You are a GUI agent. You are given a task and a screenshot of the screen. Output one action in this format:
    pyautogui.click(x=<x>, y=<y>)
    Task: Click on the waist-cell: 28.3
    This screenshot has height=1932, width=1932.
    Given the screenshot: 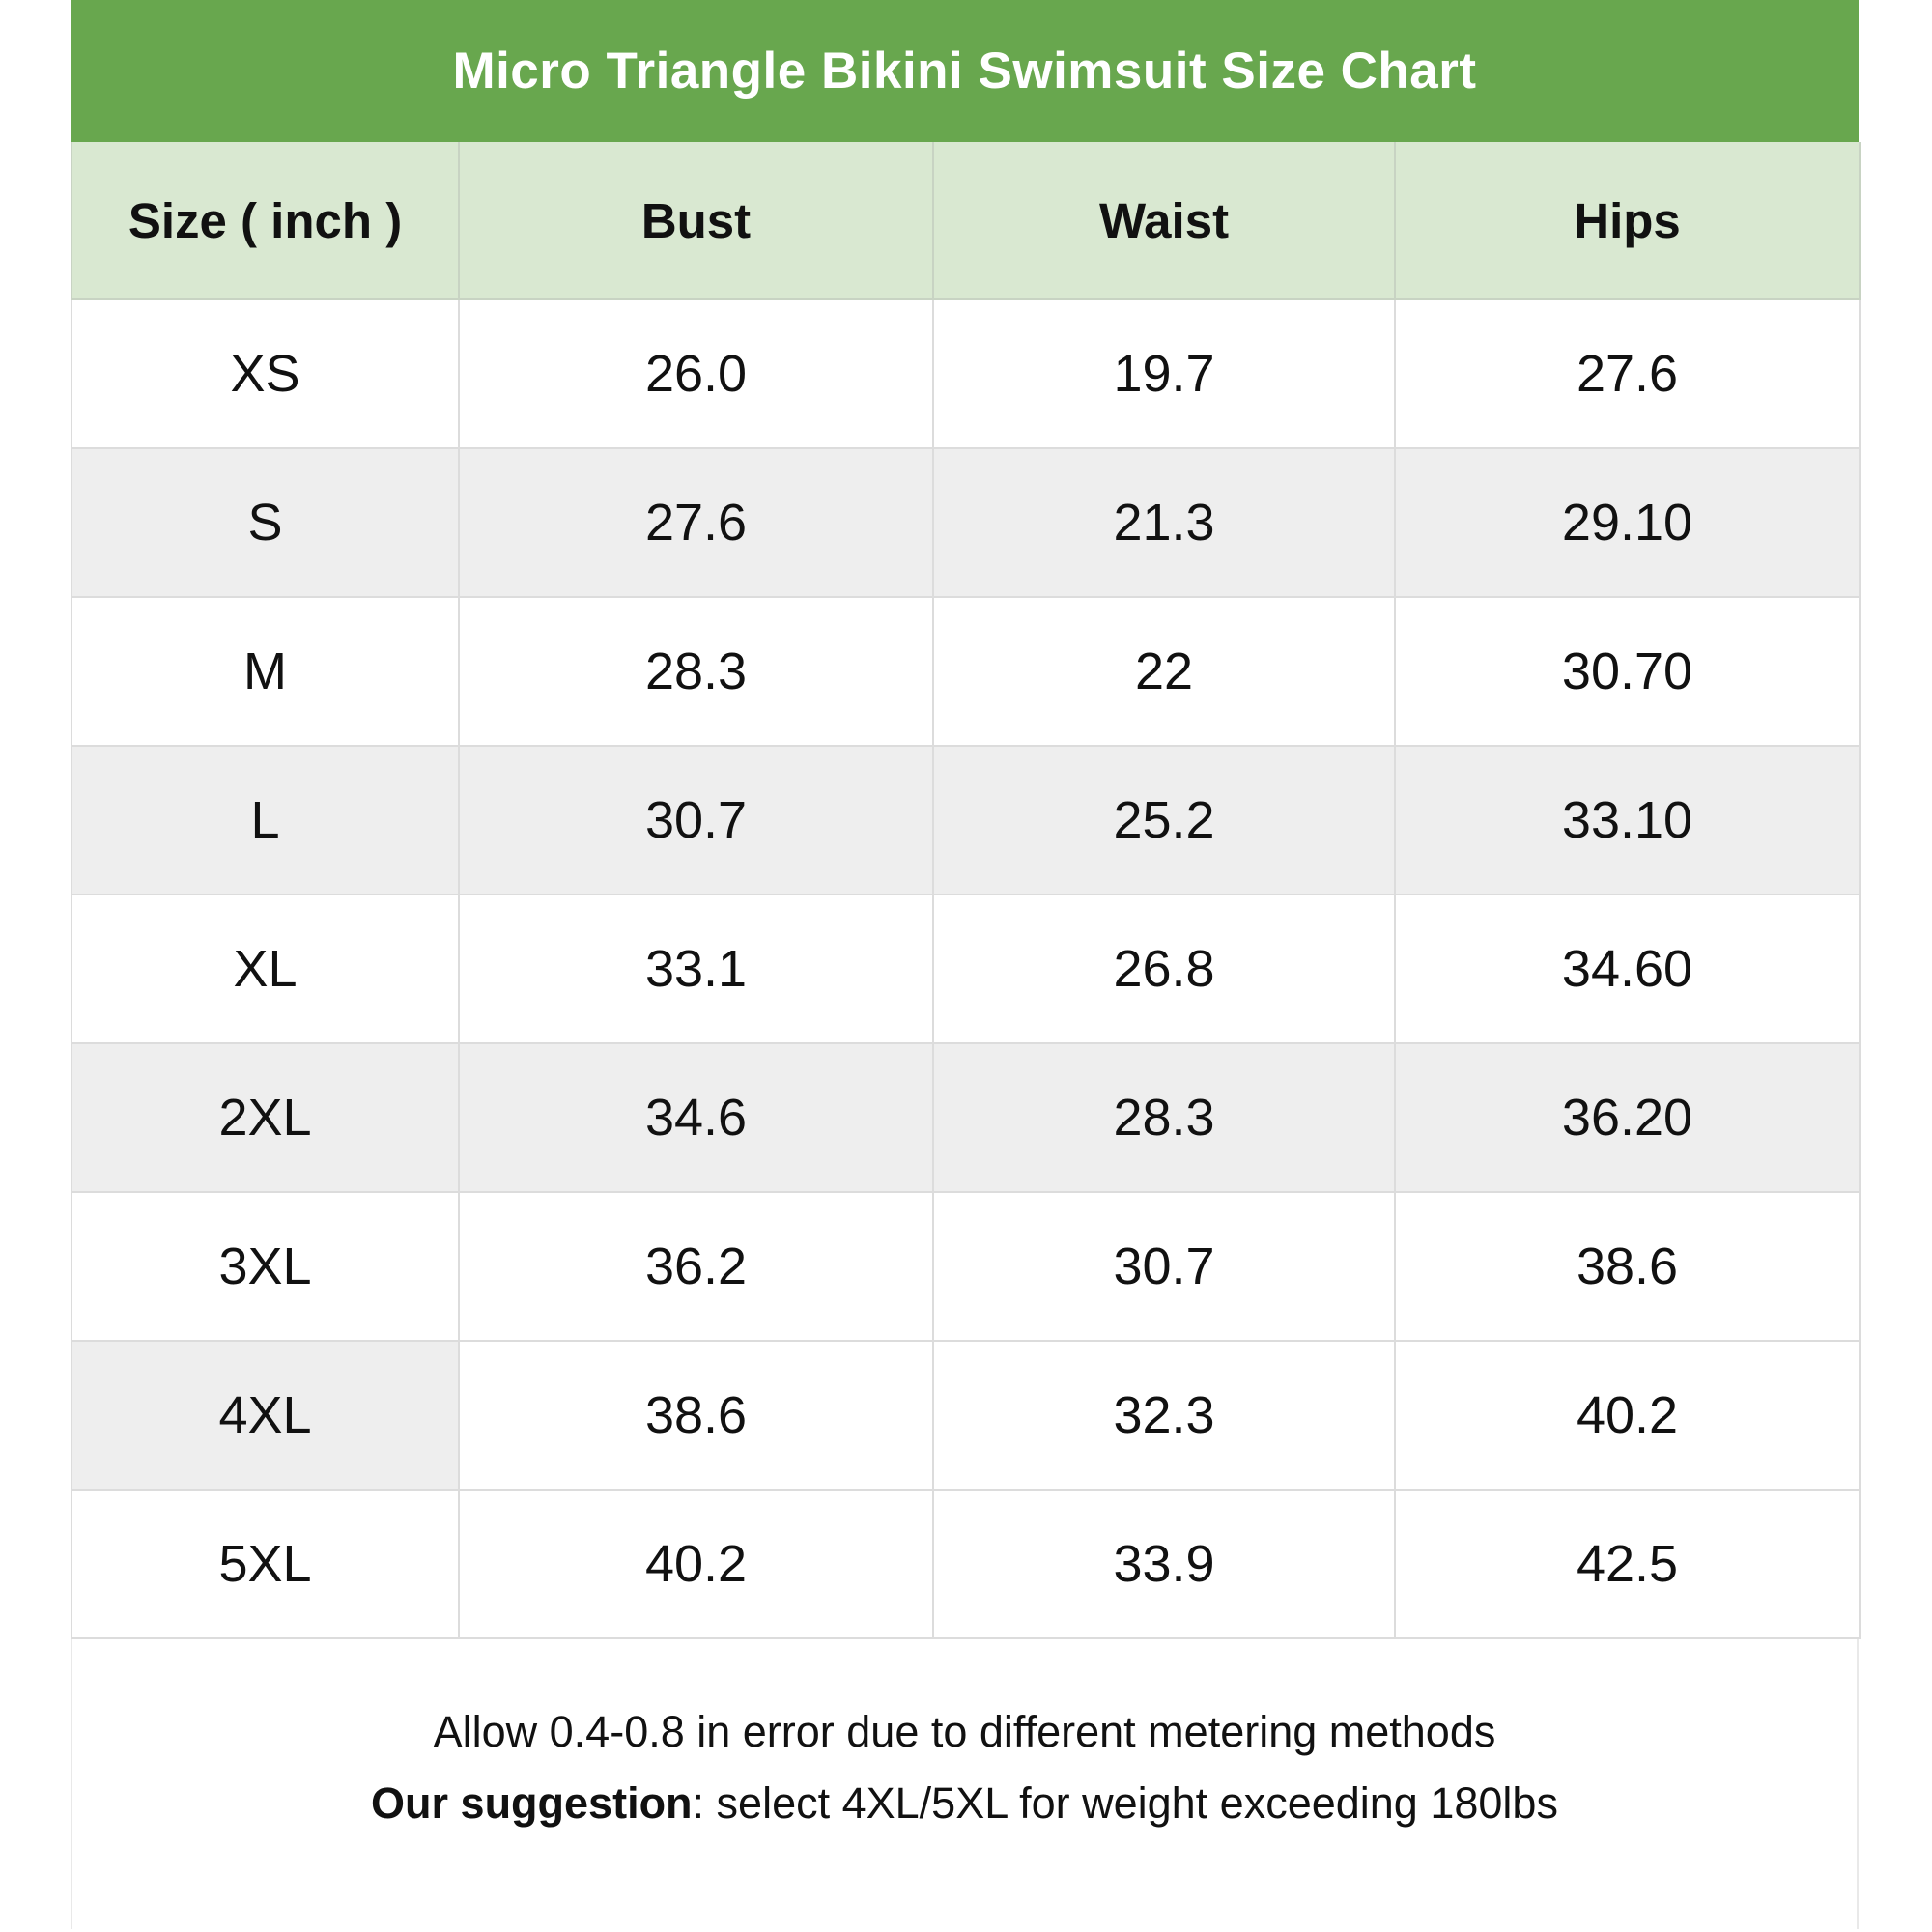 What is the action you would take?
    pyautogui.click(x=1164, y=1117)
    